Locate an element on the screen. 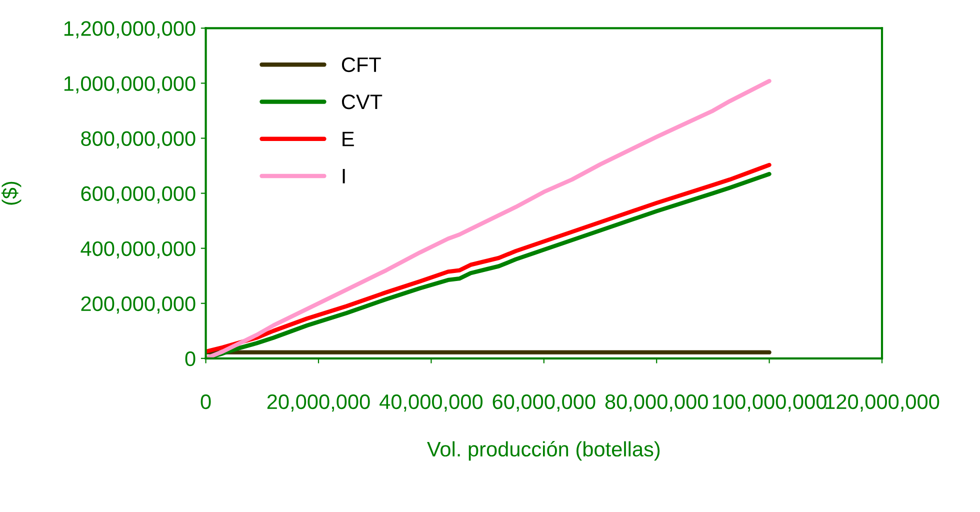  x-tick-label: 60,000,000 is located at coordinates (544, 403).